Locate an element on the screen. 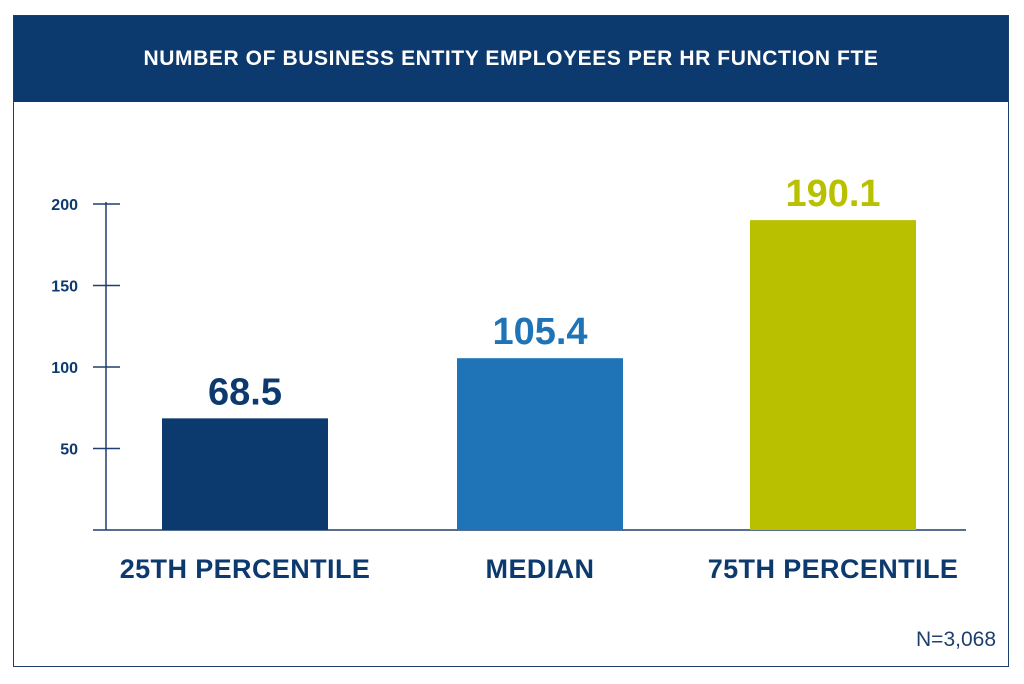  sample-size-note: N=3,068 is located at coordinates (956, 639).